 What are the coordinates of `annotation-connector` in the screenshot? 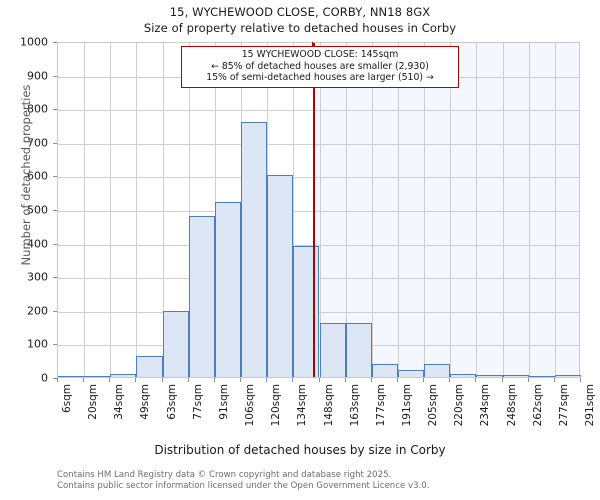 It's located at (313, 44).